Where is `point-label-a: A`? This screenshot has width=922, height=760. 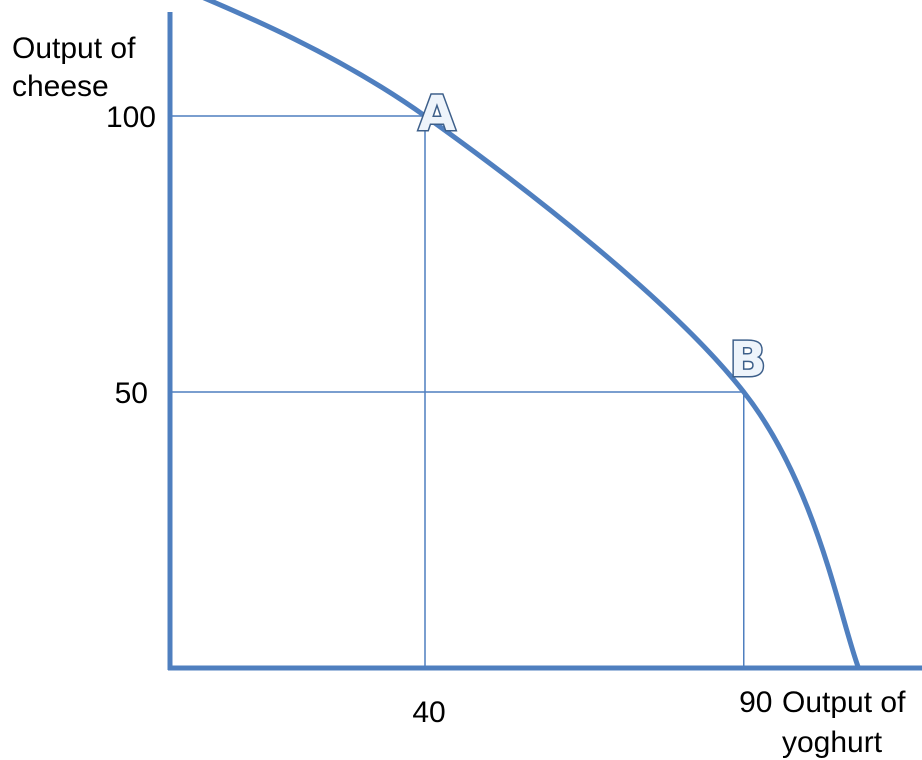
point-label-a: A is located at coordinates (436, 114).